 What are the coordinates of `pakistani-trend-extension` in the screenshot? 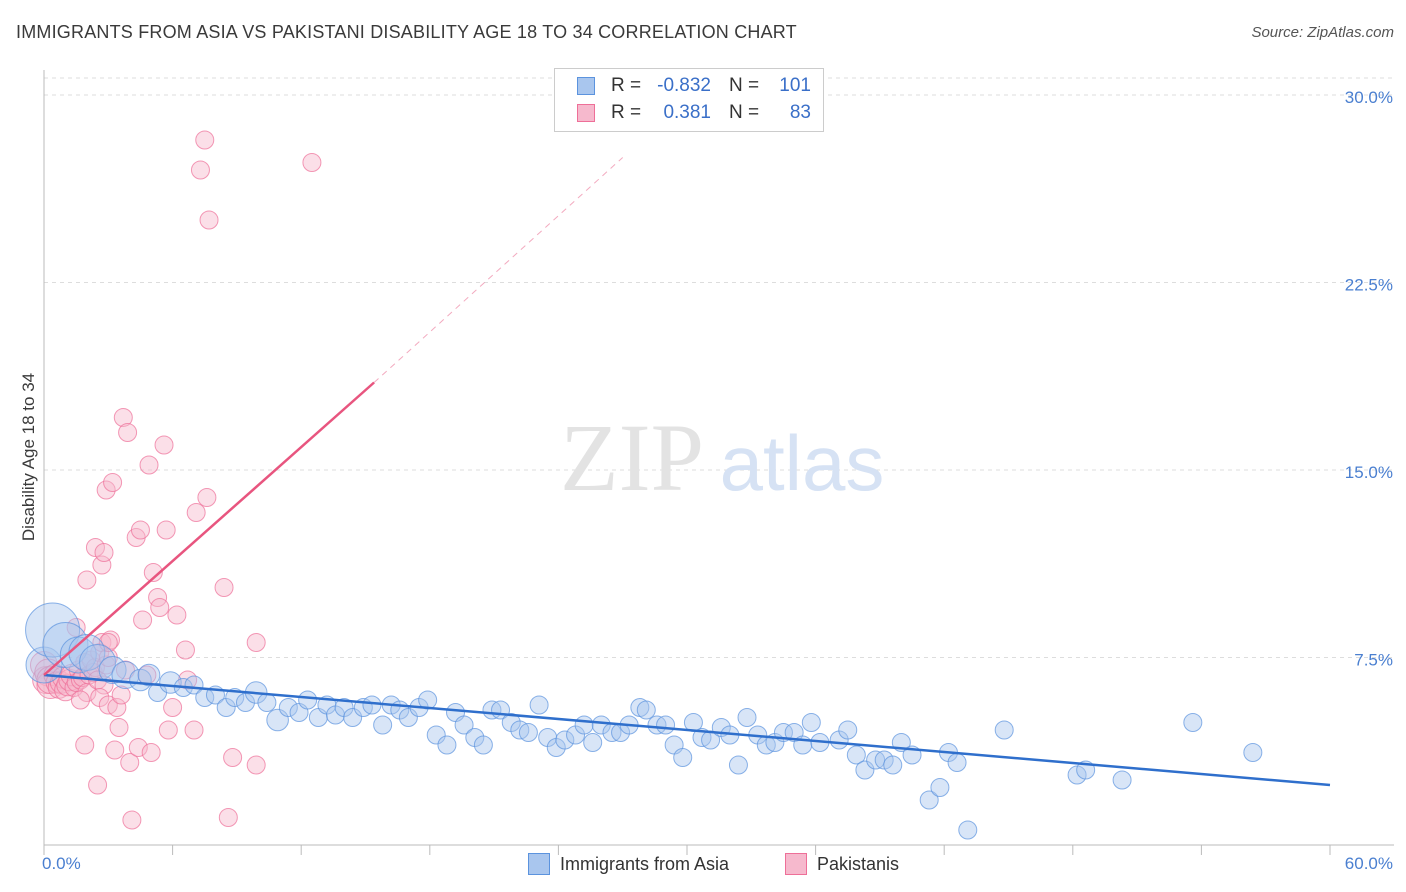 It's located at (498, 270).